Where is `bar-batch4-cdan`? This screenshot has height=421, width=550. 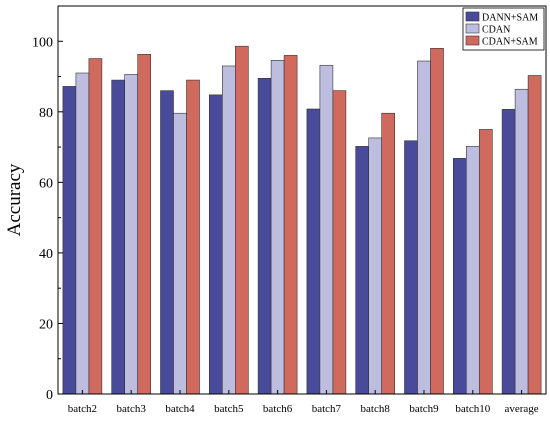
bar-batch4-cdan is located at coordinates (180, 253).